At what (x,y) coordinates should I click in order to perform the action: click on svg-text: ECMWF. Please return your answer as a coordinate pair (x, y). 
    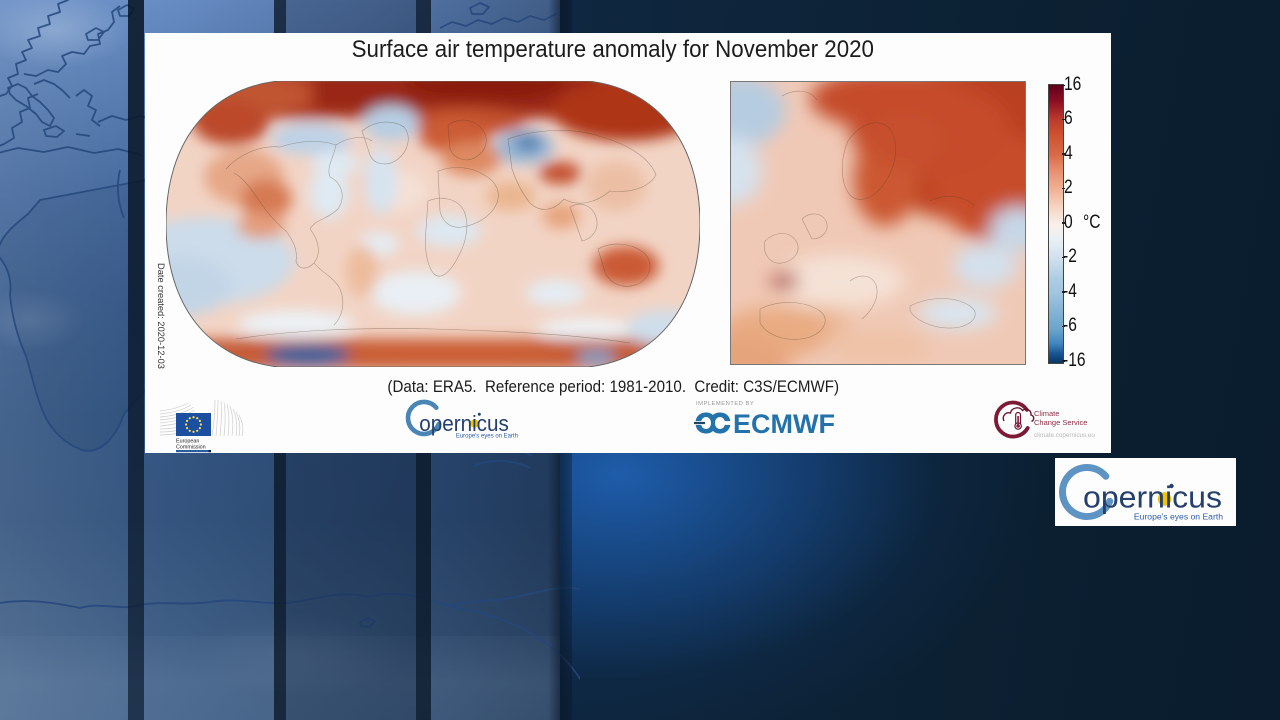
    Looking at the image, I should click on (784, 424).